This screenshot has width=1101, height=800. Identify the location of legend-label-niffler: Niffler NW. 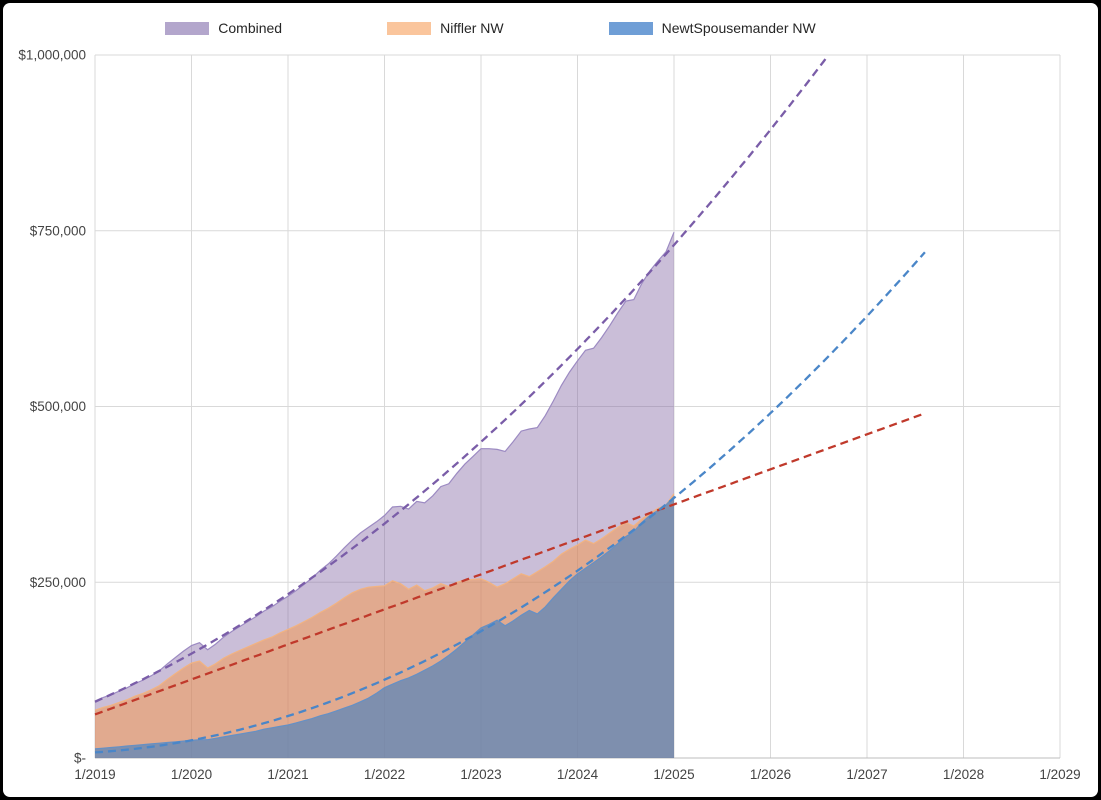
(472, 28).